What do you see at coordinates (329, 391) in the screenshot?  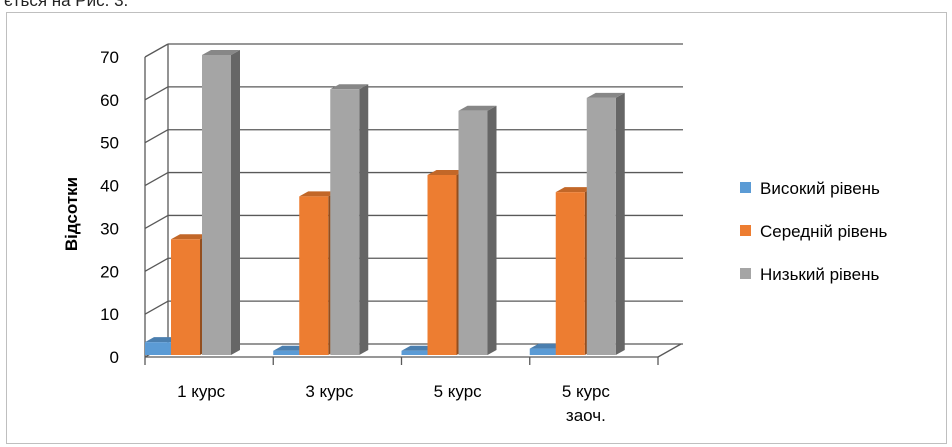 I see `x-tick-label: 3 курс` at bounding box center [329, 391].